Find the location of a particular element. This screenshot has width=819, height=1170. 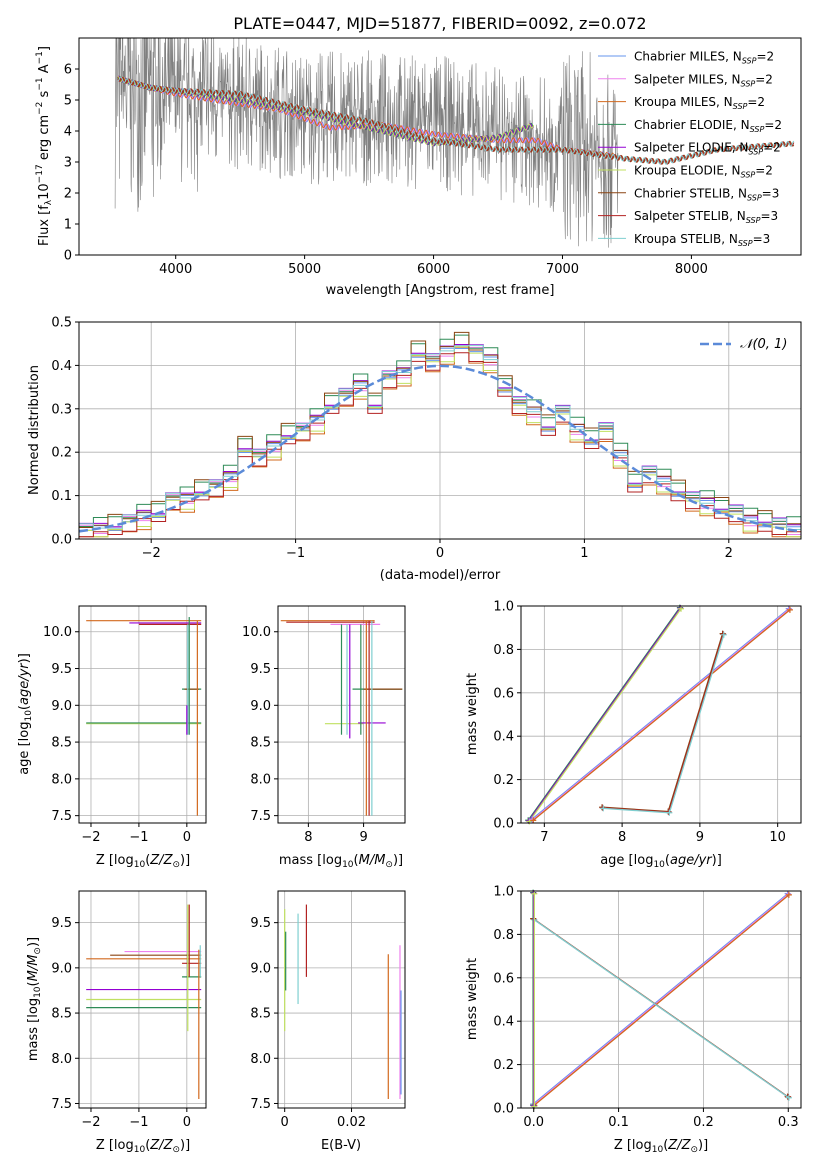

y-tick-label: 0.1 is located at coordinates (61, 496).